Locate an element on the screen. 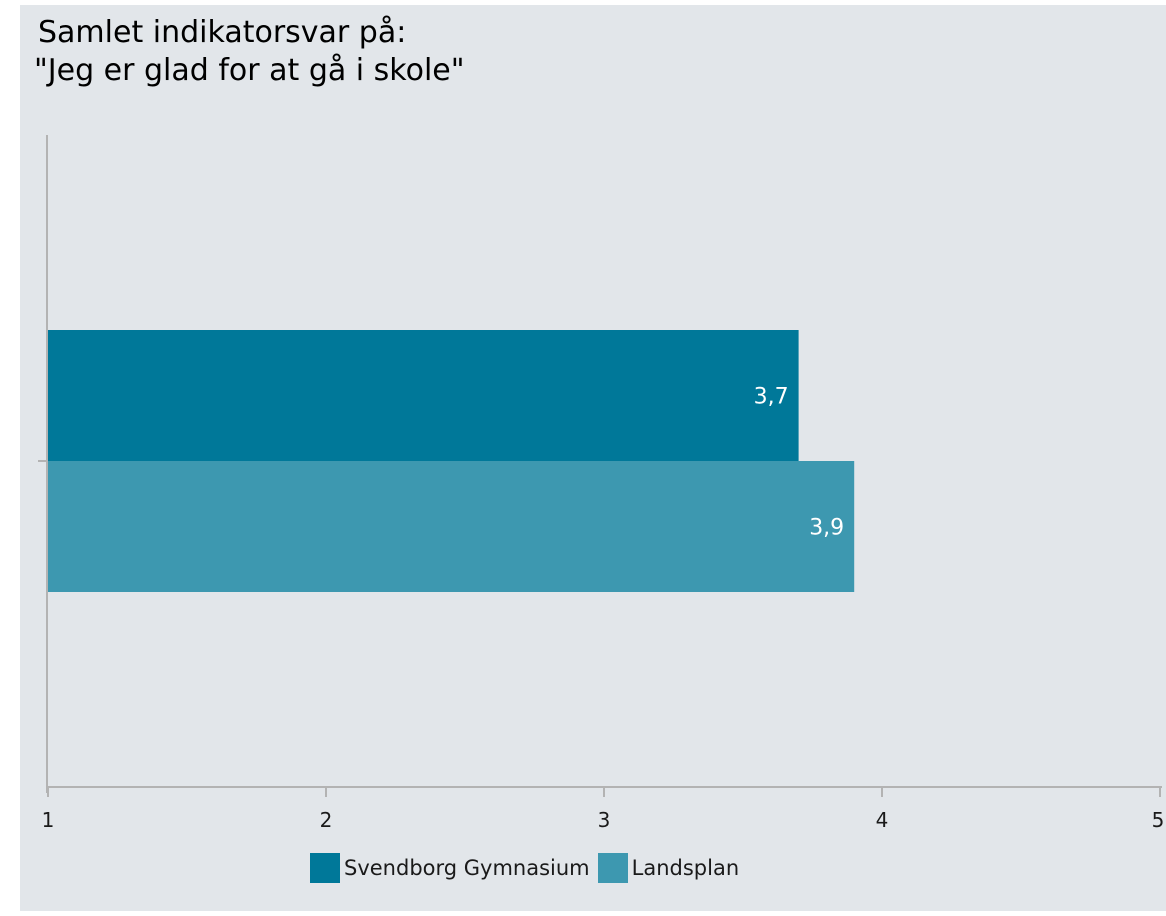  legend-label: Svendborg Gymnasium is located at coordinates (467, 868).